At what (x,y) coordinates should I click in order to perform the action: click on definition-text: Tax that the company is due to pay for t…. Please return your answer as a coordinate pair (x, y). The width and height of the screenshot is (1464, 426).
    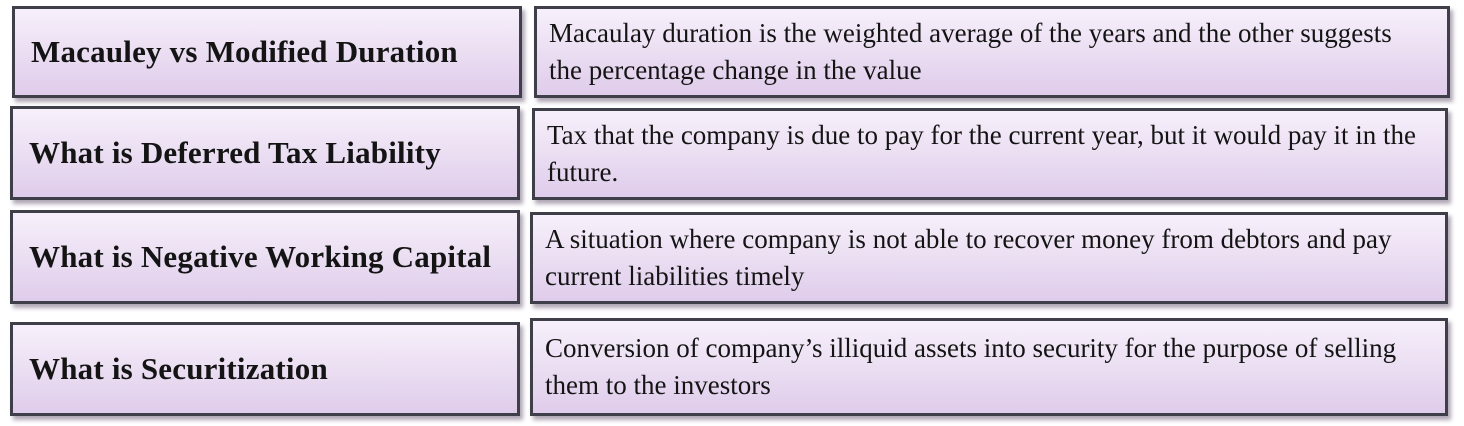
    Looking at the image, I should click on (982, 153).